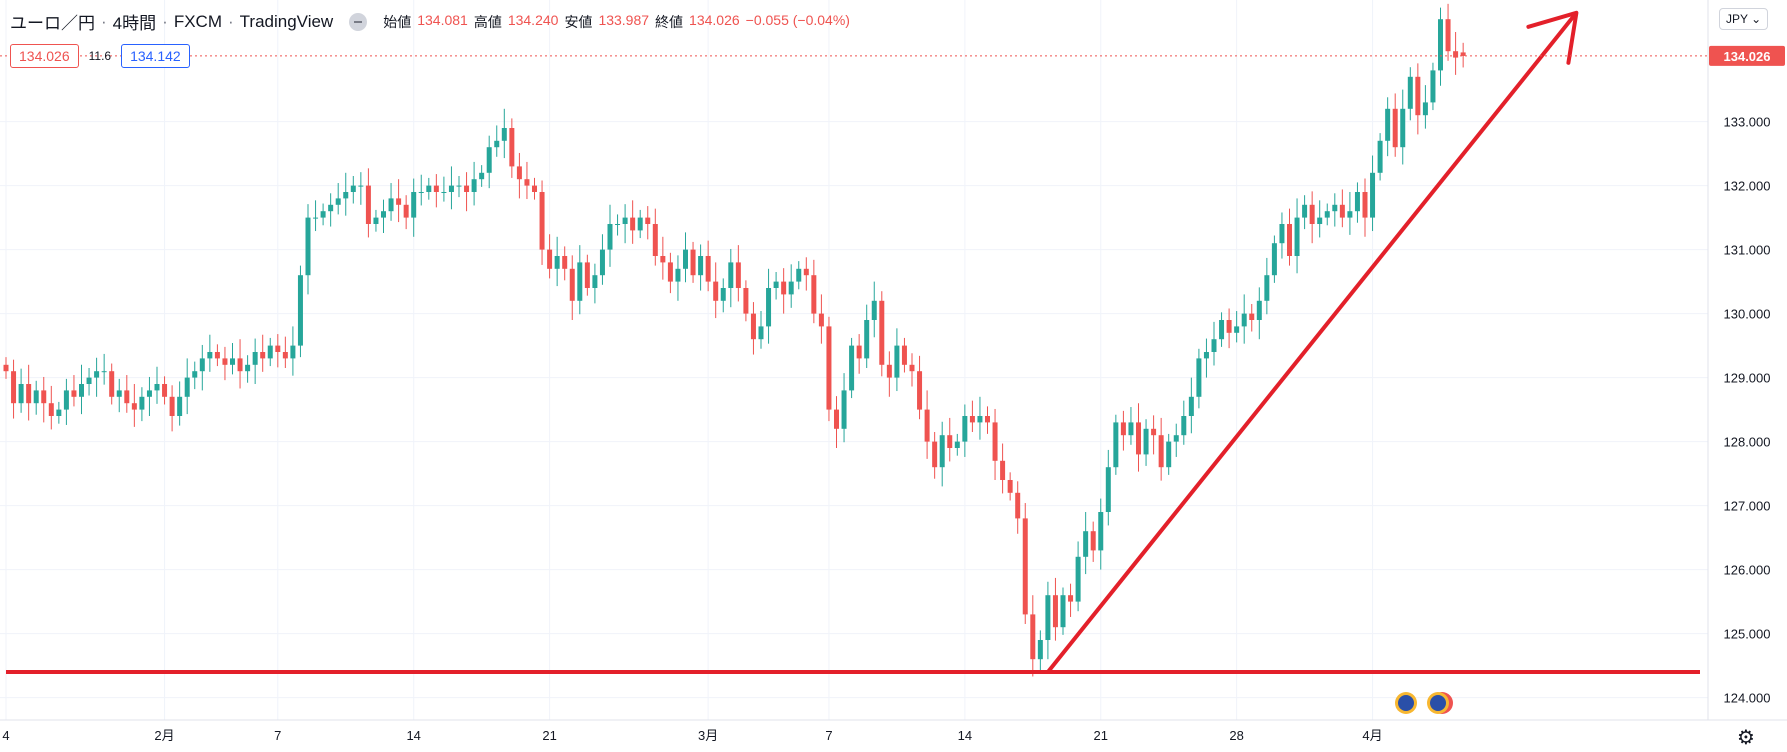  Describe the element at coordinates (397, 21) in the screenshot. I see `open-label: 始値` at that location.